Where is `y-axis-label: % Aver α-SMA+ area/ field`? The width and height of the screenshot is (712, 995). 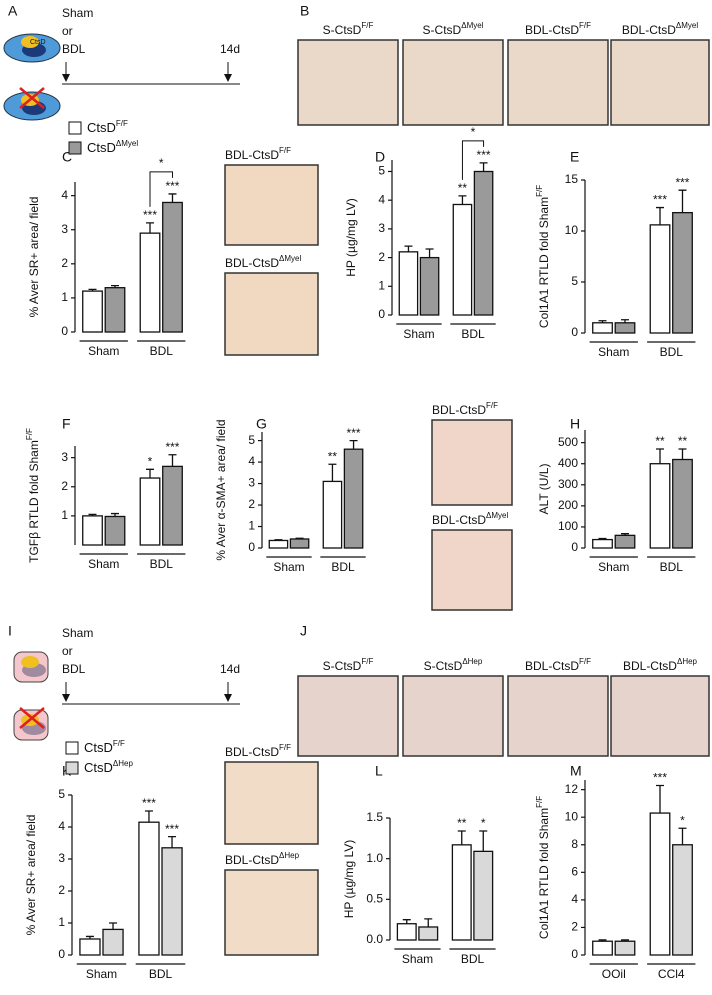
y-axis-label: % Aver α-SMA+ area/ field is located at coordinates (221, 489).